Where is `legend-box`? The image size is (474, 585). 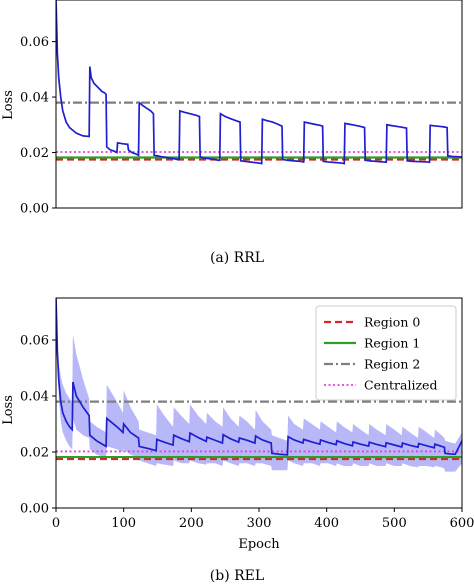
legend-box is located at coordinates (386, 353).